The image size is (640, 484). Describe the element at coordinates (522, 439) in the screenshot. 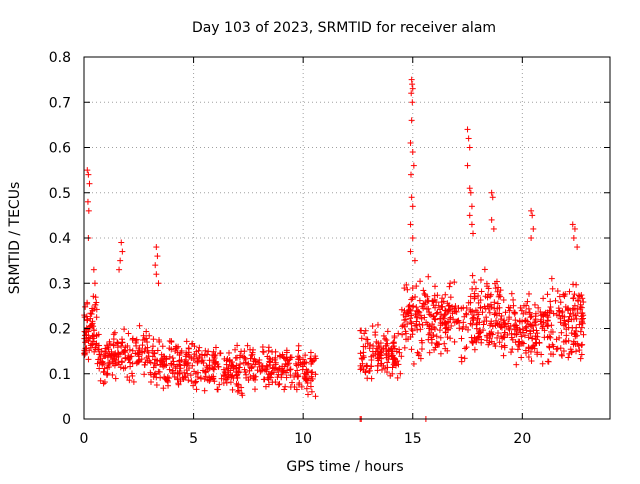

I see `x-tick-label: 20` at that location.